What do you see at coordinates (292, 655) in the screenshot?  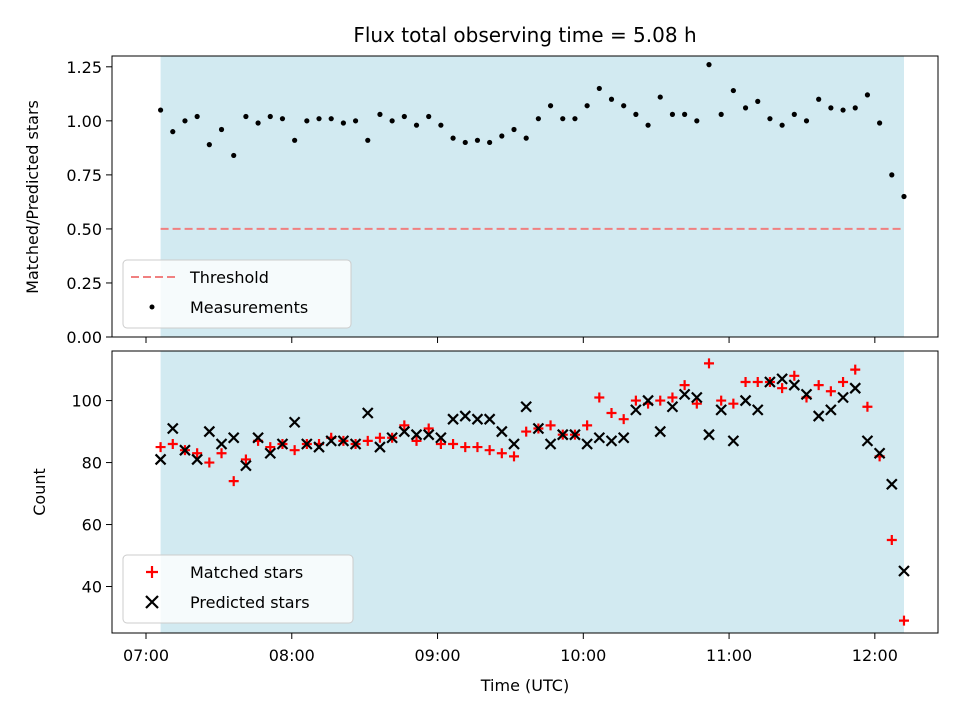 I see `x-tick-label: 08:00` at bounding box center [292, 655].